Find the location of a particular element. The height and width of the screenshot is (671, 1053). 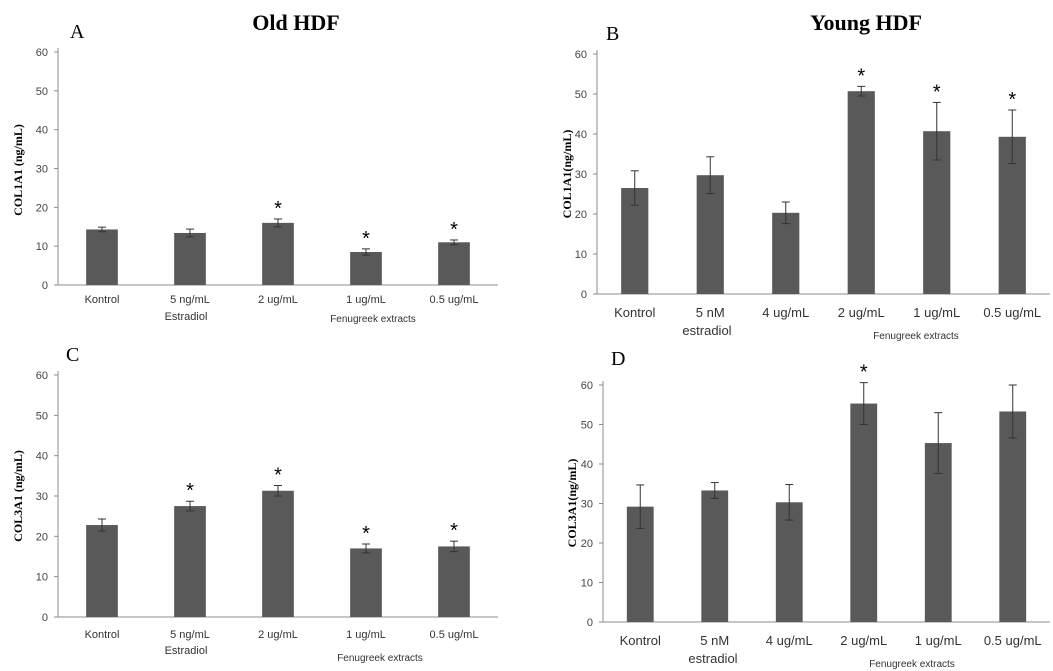

x-tick-label: 5 ng/mL is located at coordinates (190, 300).